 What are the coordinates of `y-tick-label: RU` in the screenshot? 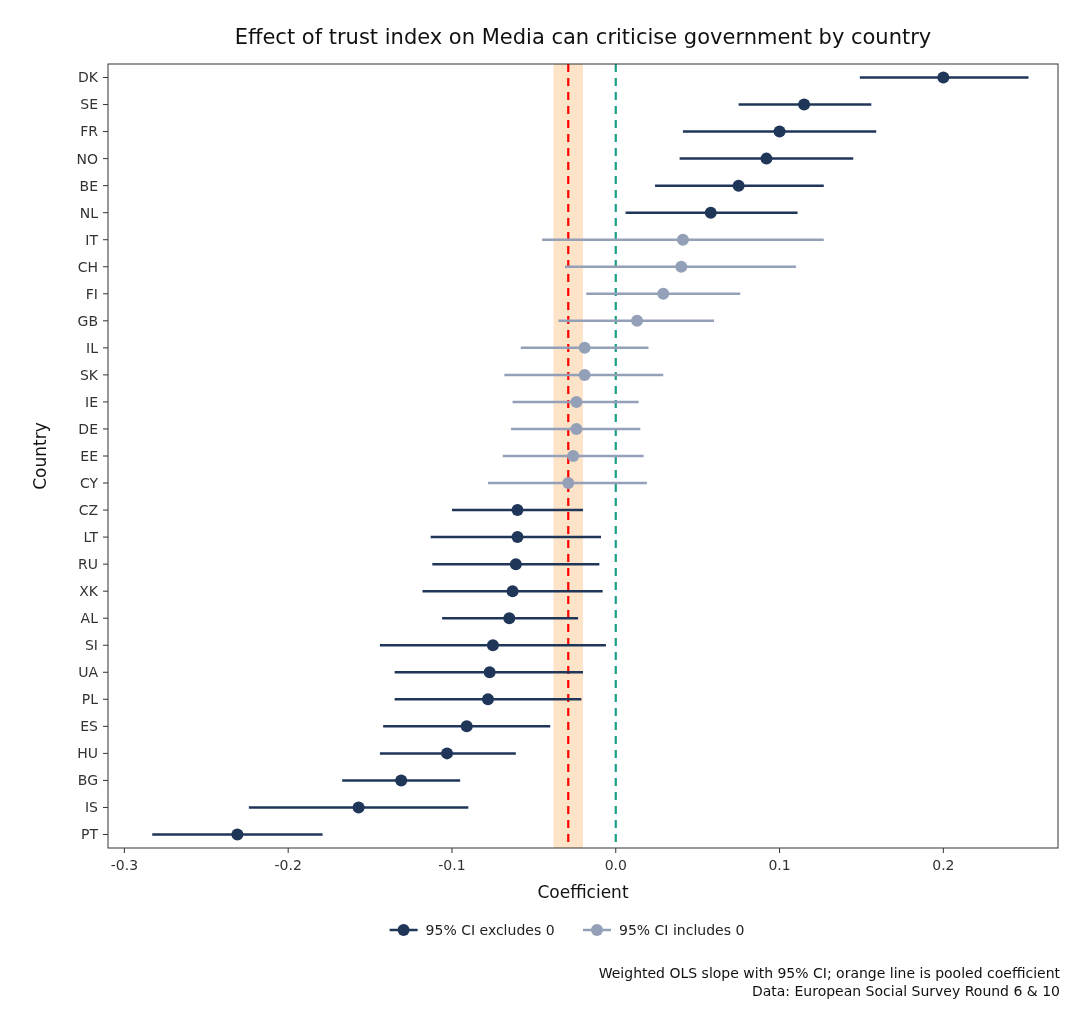 It's located at (88, 564).